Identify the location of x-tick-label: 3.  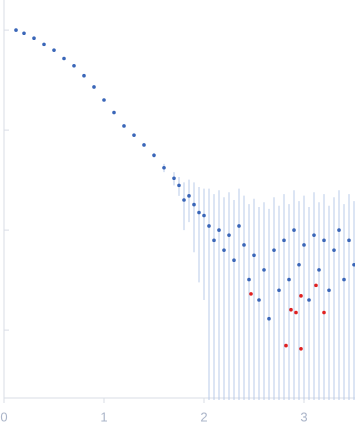
(303, 416).